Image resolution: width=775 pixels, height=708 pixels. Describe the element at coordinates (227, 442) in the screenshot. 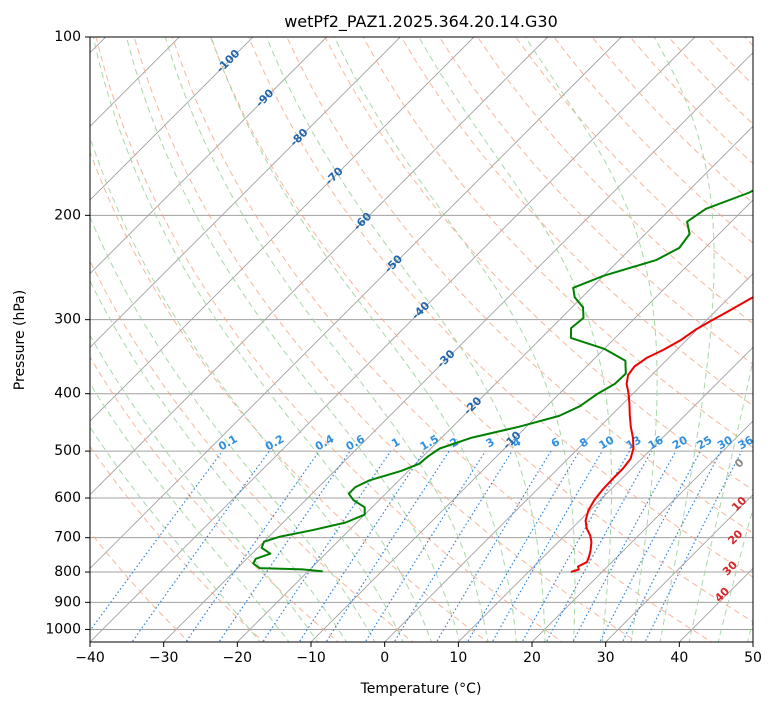

I see `mixing-ratio-label: 0.1` at that location.